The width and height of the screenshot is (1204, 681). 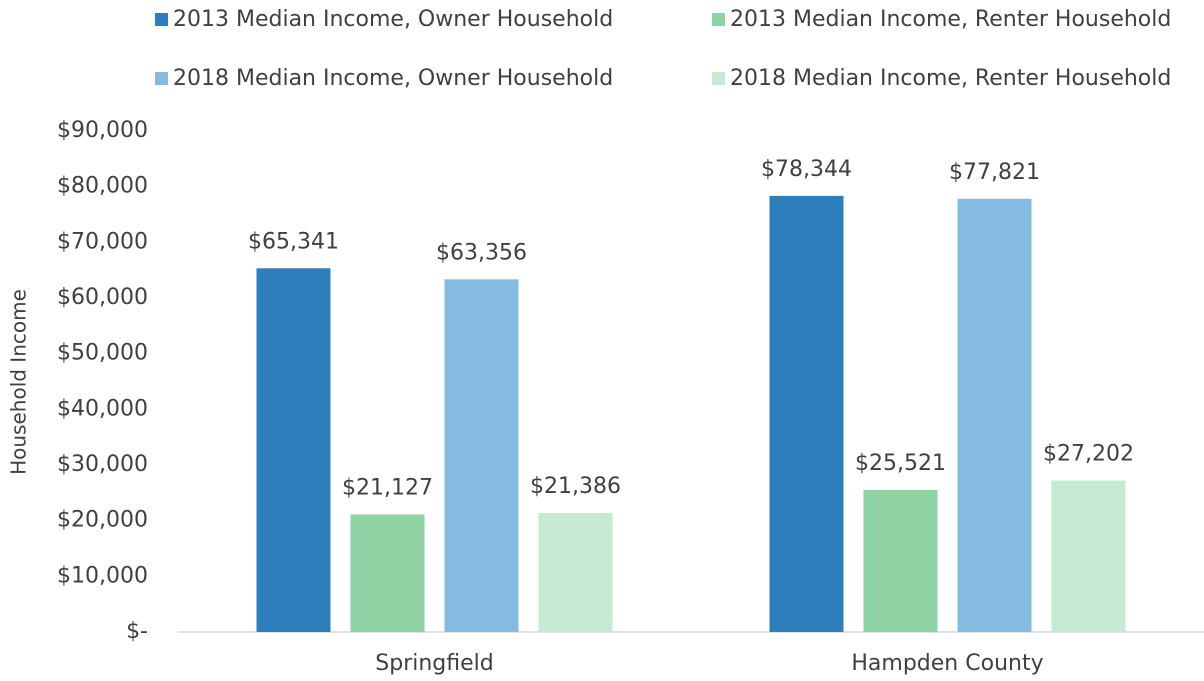 What do you see at coordinates (102, 408) in the screenshot?
I see `y-tick-label: $40,000` at bounding box center [102, 408].